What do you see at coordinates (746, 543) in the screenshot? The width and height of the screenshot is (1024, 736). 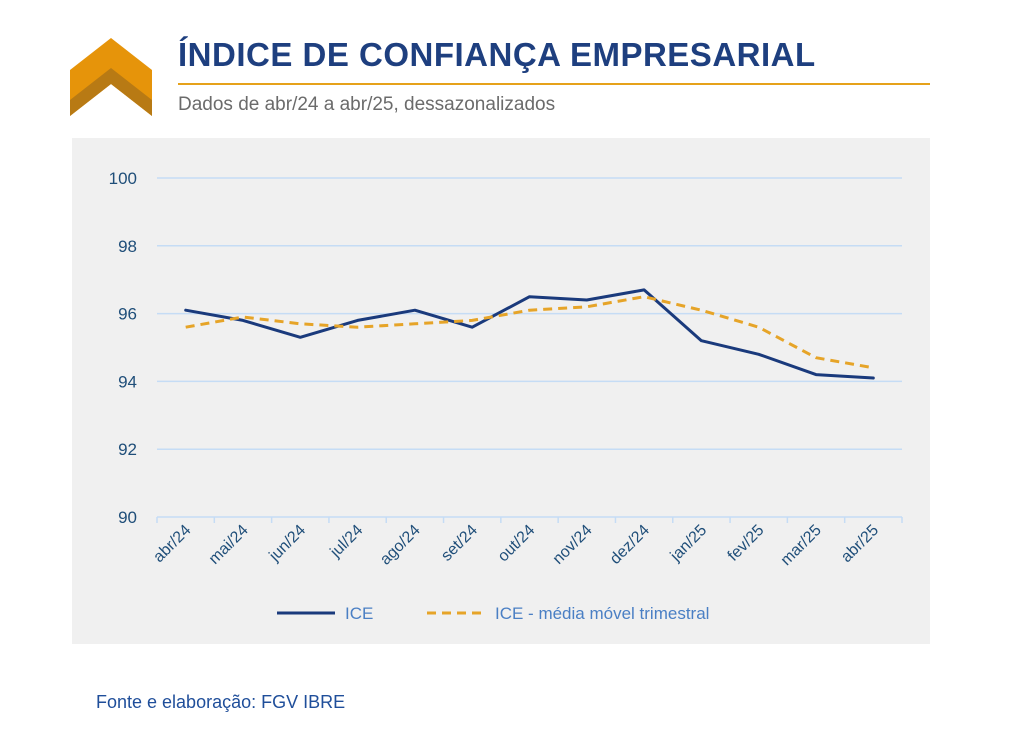 I see `x-tick-label: fev/25` at bounding box center [746, 543].